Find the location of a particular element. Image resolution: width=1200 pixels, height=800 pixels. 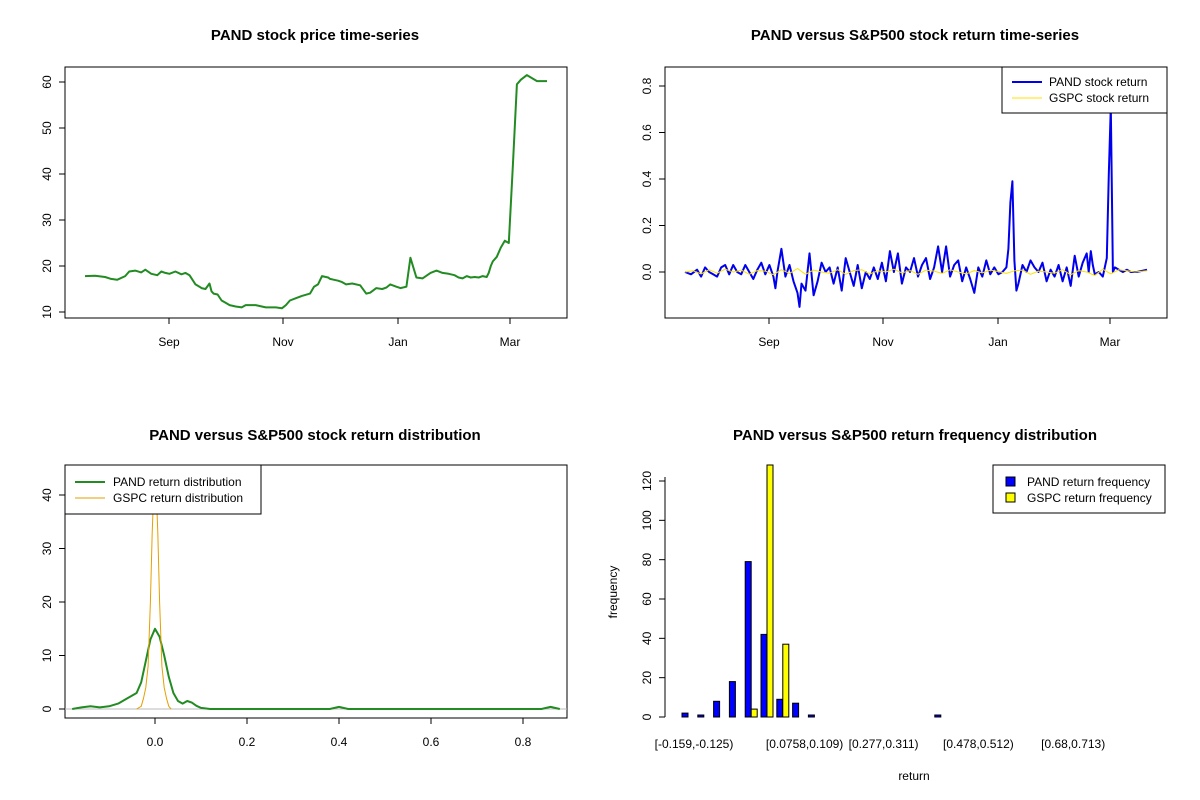

x-tick-label: 0.2 is located at coordinates (247, 742).